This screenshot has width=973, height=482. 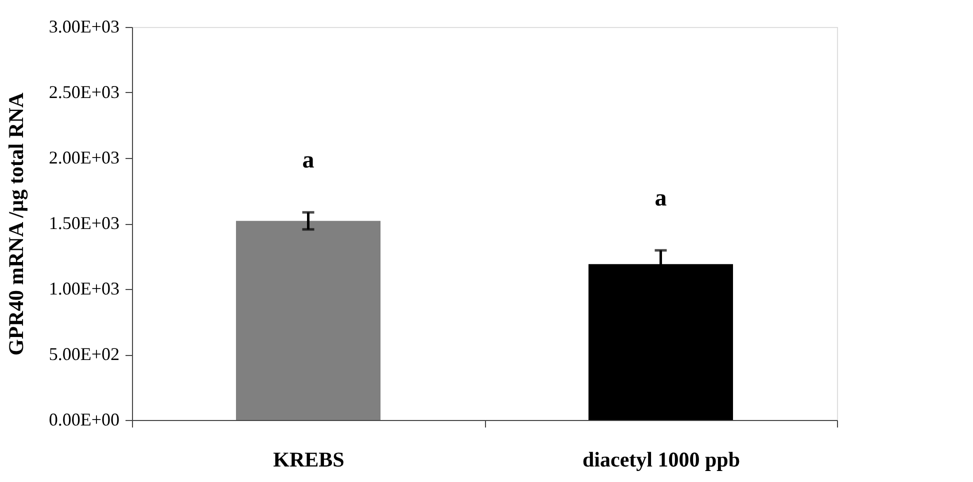 What do you see at coordinates (84, 223) in the screenshot?
I see `y-tick-label: 1.50E+03` at bounding box center [84, 223].